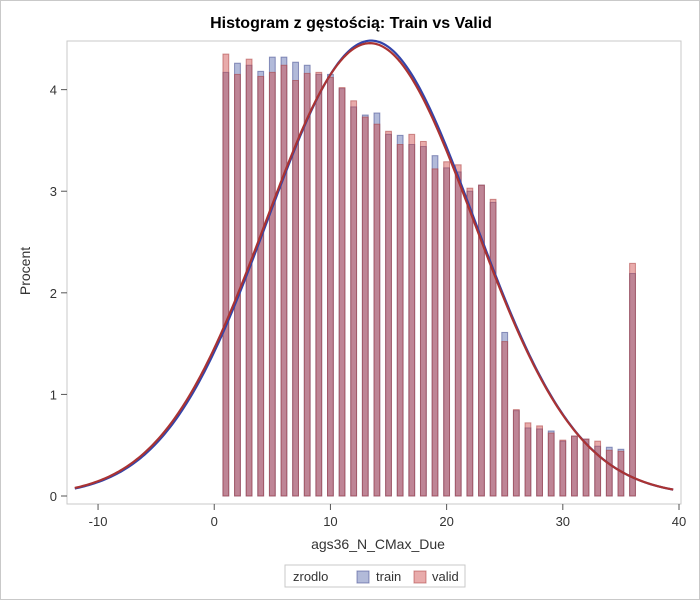 The image size is (700, 601). Describe the element at coordinates (375, 576) in the screenshot. I see `legend: zrodlo train valid` at that location.